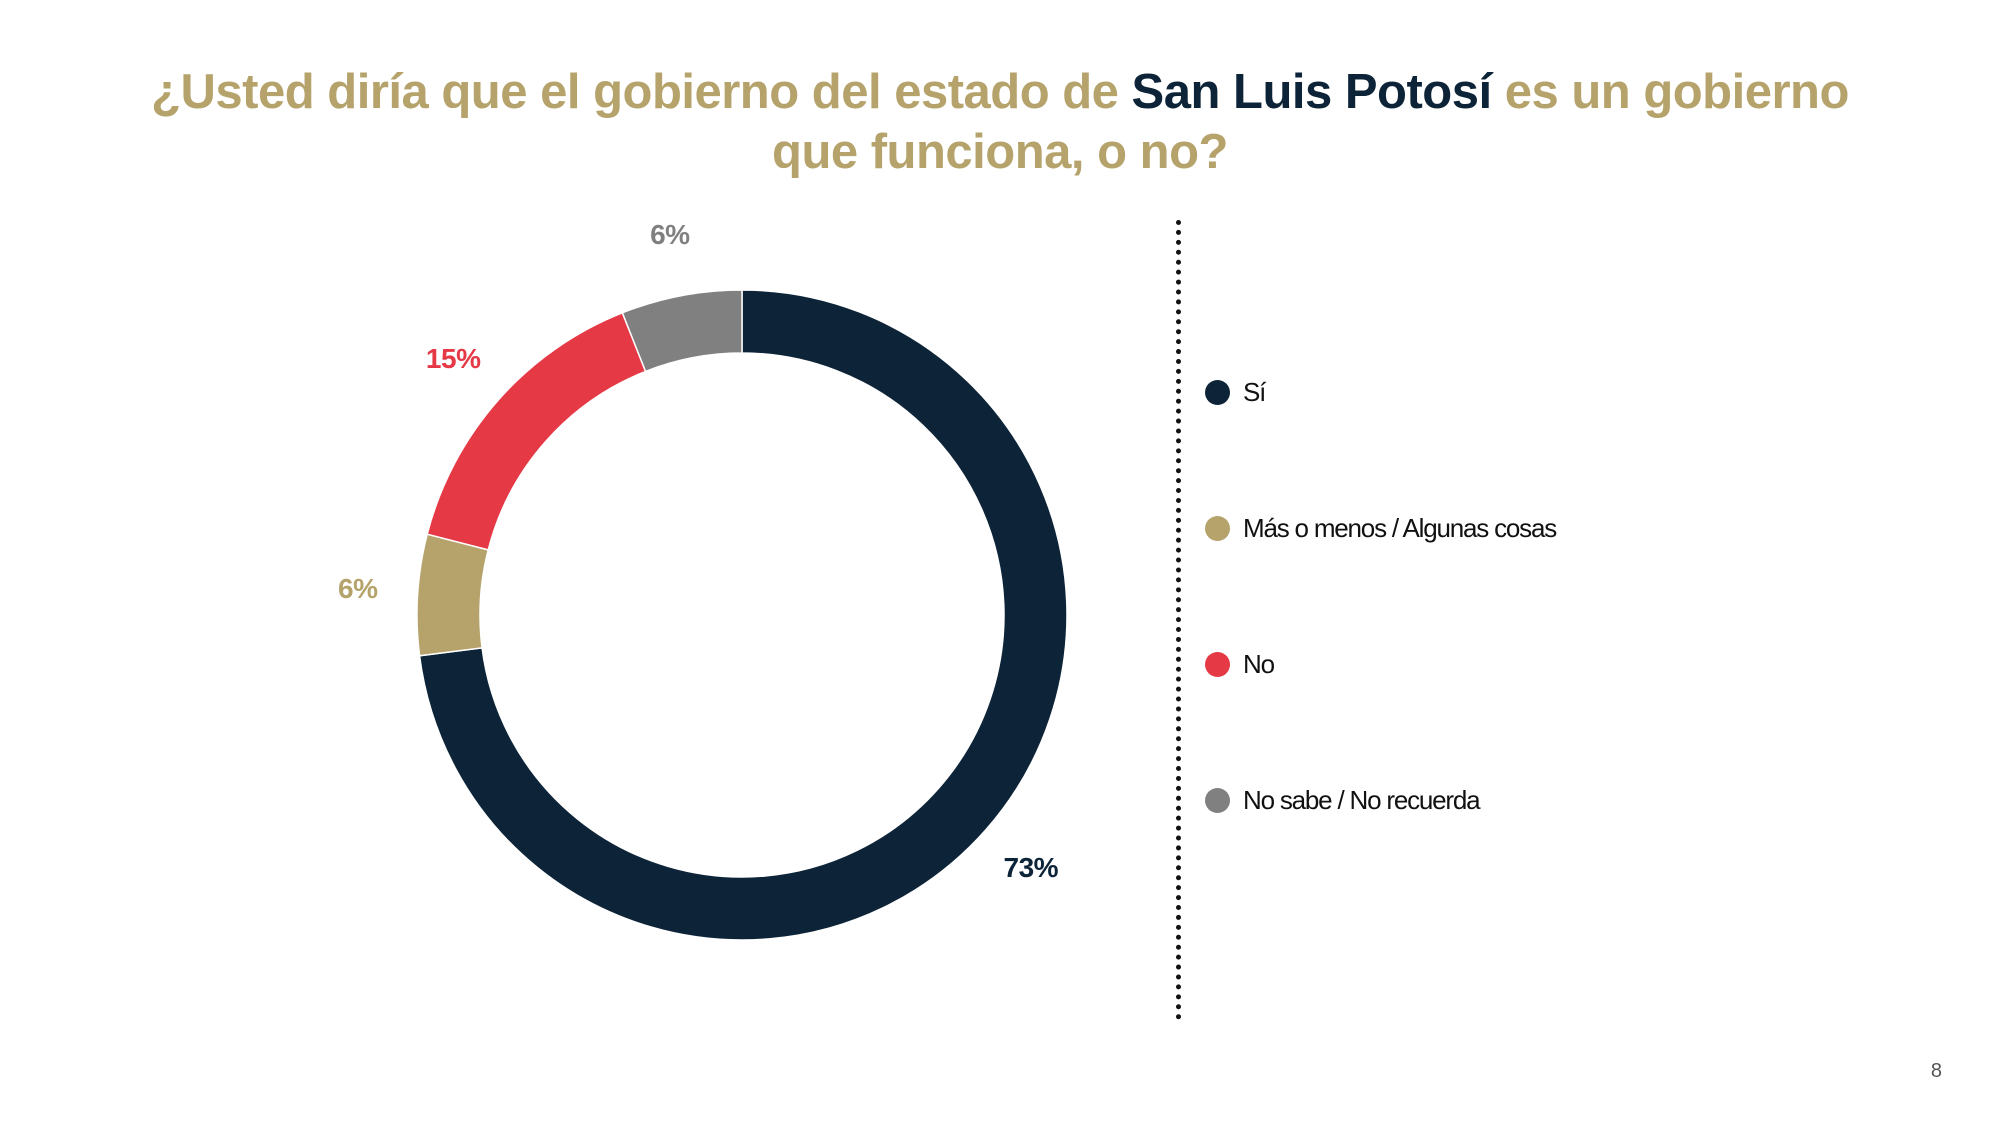  What do you see at coordinates (358, 588) in the screenshot?
I see `data-label-mas-o-menos: 6%` at bounding box center [358, 588].